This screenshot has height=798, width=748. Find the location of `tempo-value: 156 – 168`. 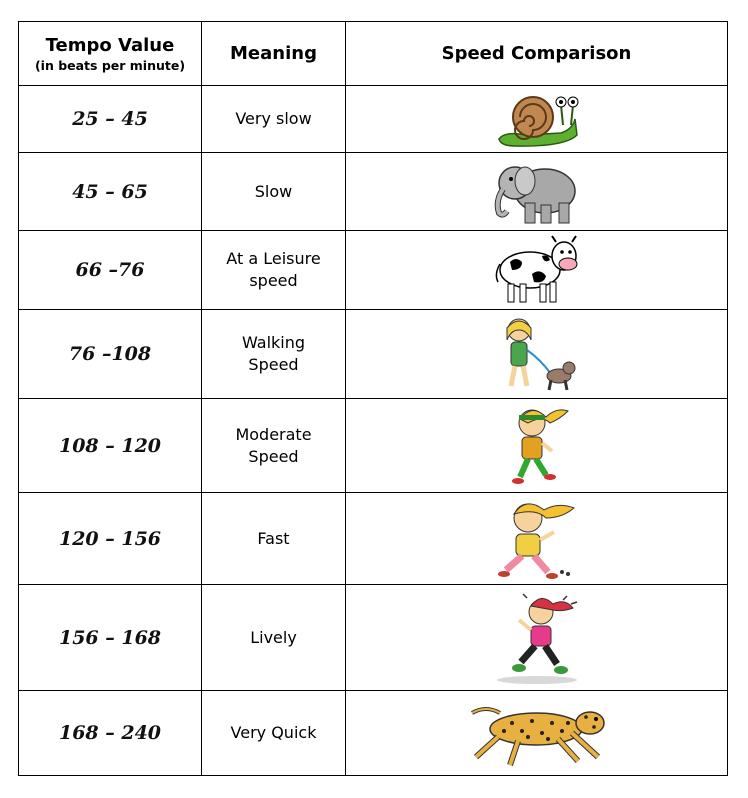

tempo-value: 156 – 168 is located at coordinates (110, 637).